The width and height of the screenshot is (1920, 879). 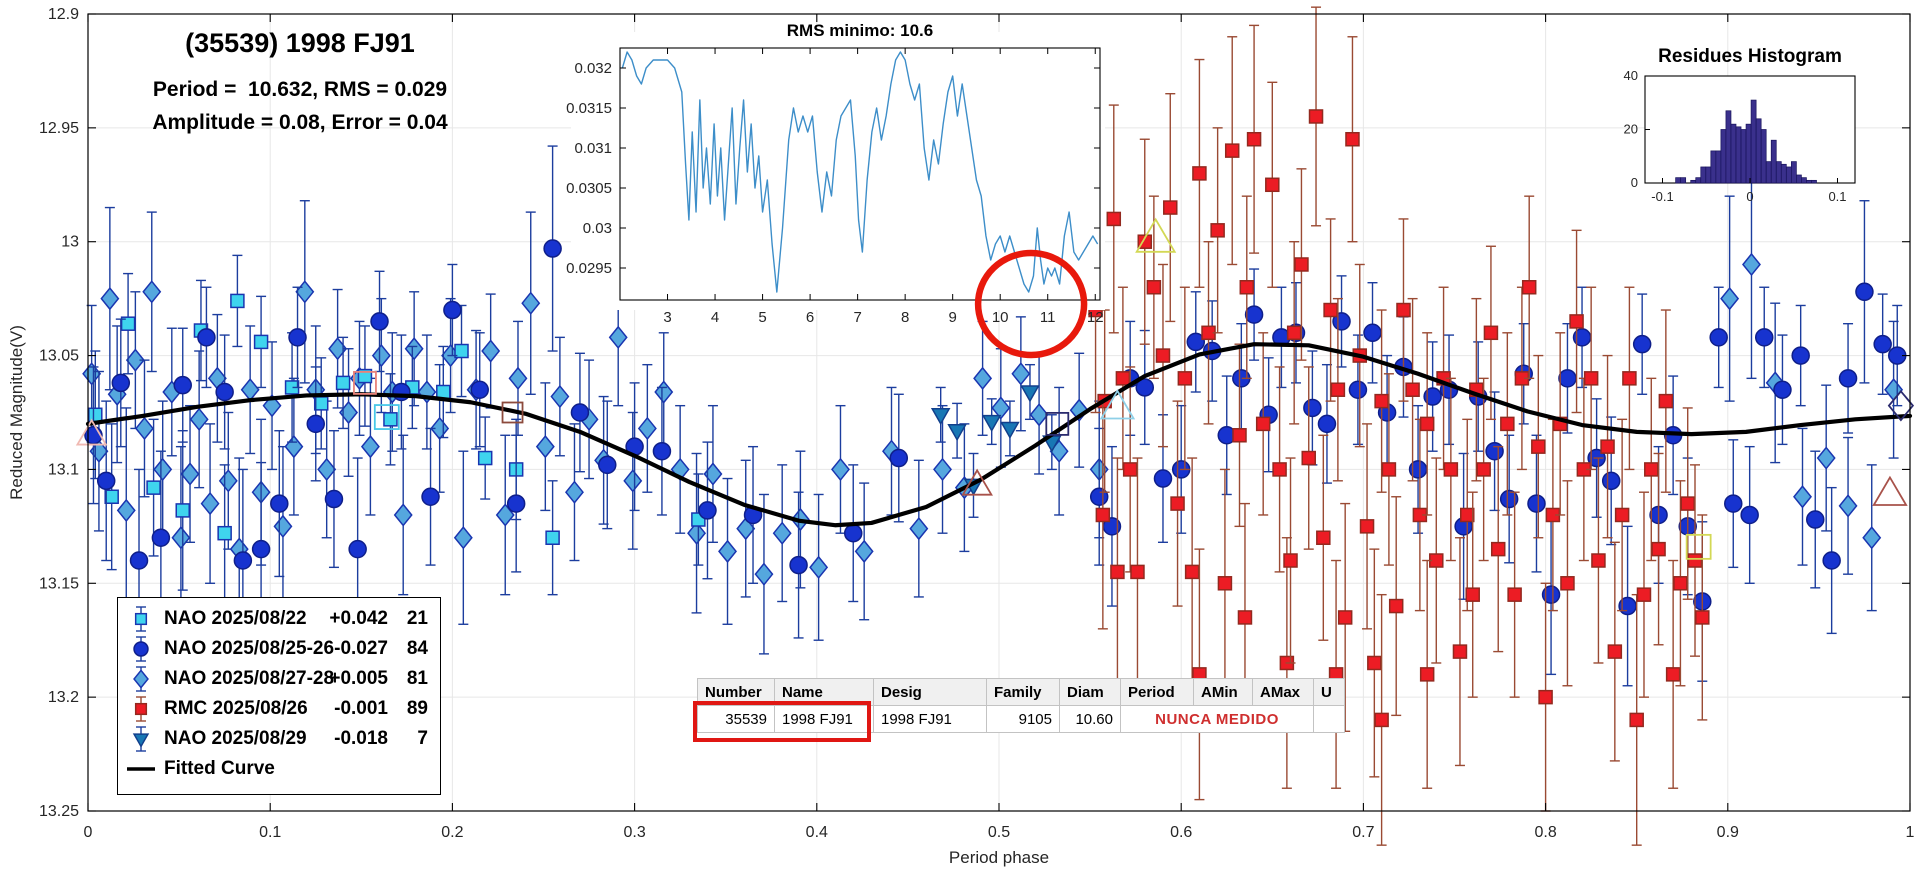 I want to click on legend-count: 7, so click(x=422, y=738).